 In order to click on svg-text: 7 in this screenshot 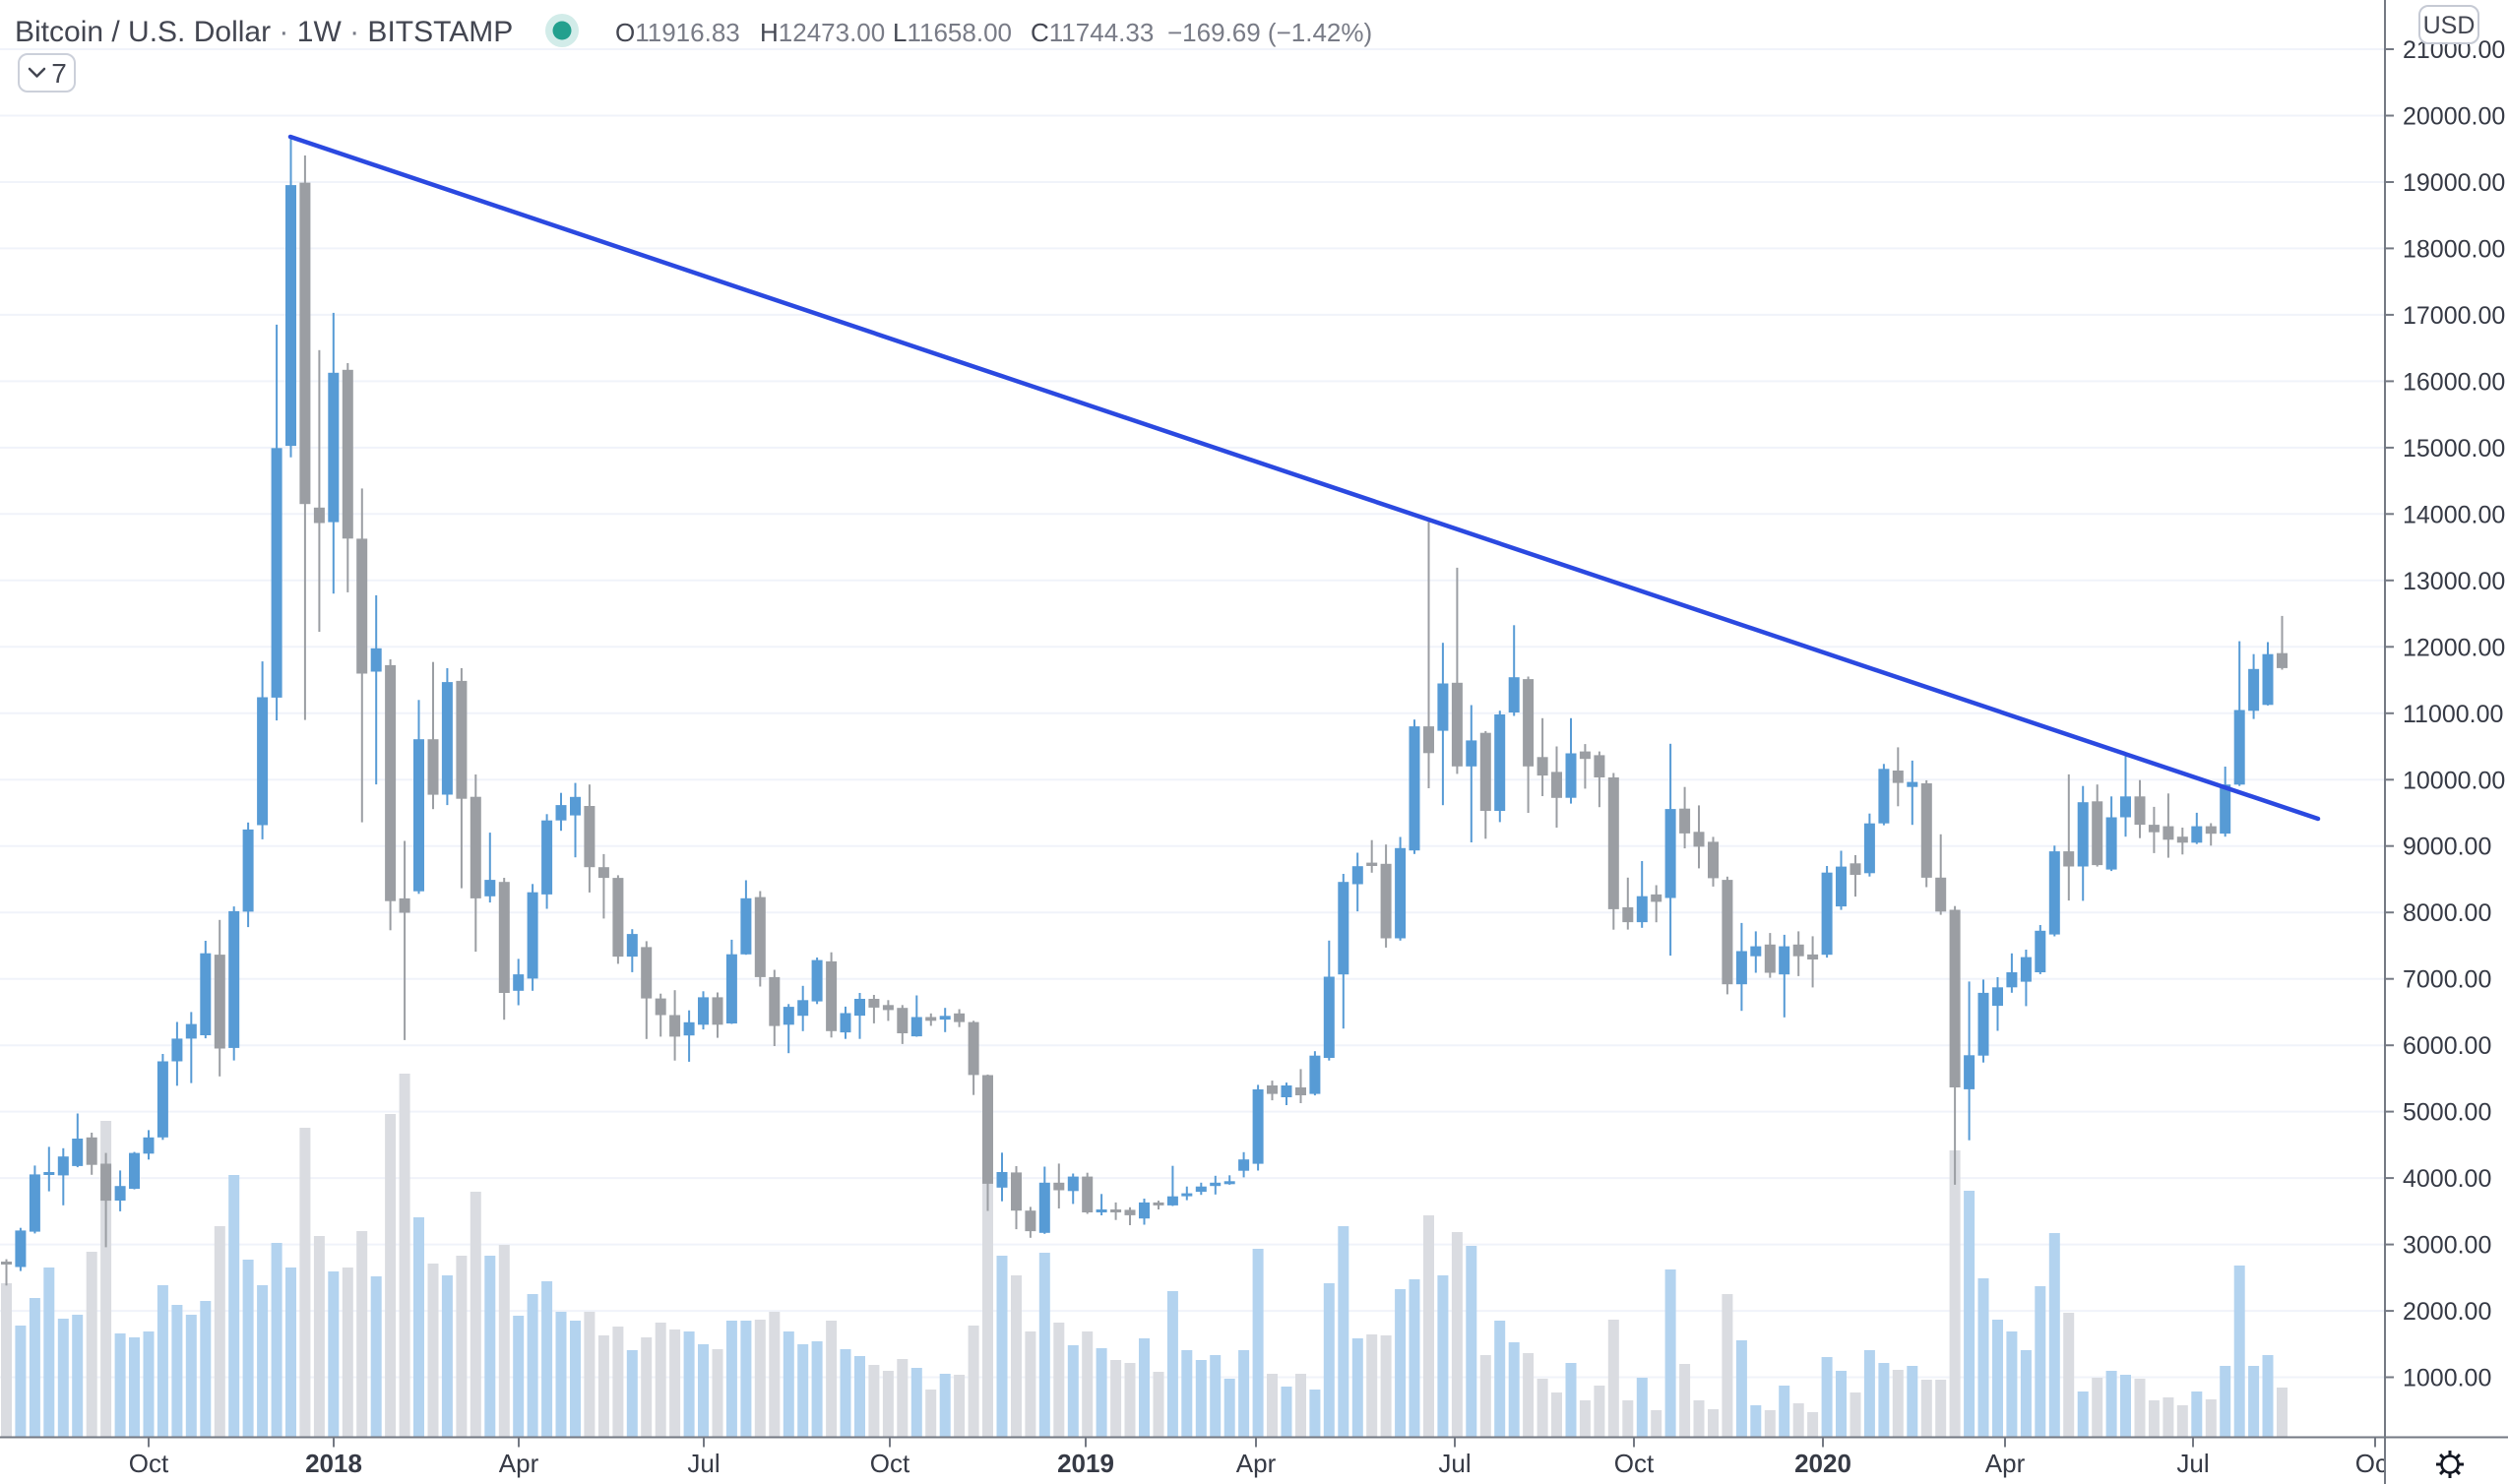, I will do `click(59, 74)`.